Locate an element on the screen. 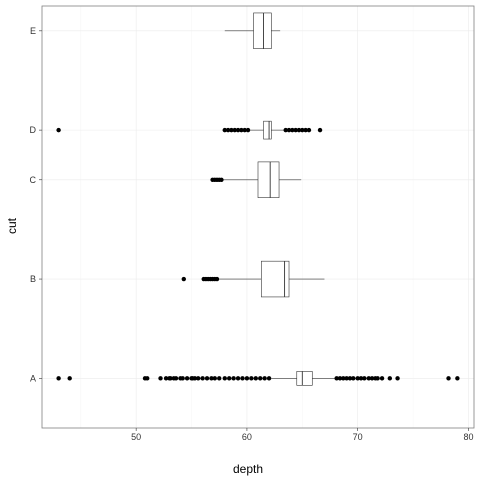 This screenshot has height=480, width=480. x-axis-title: depth is located at coordinates (248, 469).